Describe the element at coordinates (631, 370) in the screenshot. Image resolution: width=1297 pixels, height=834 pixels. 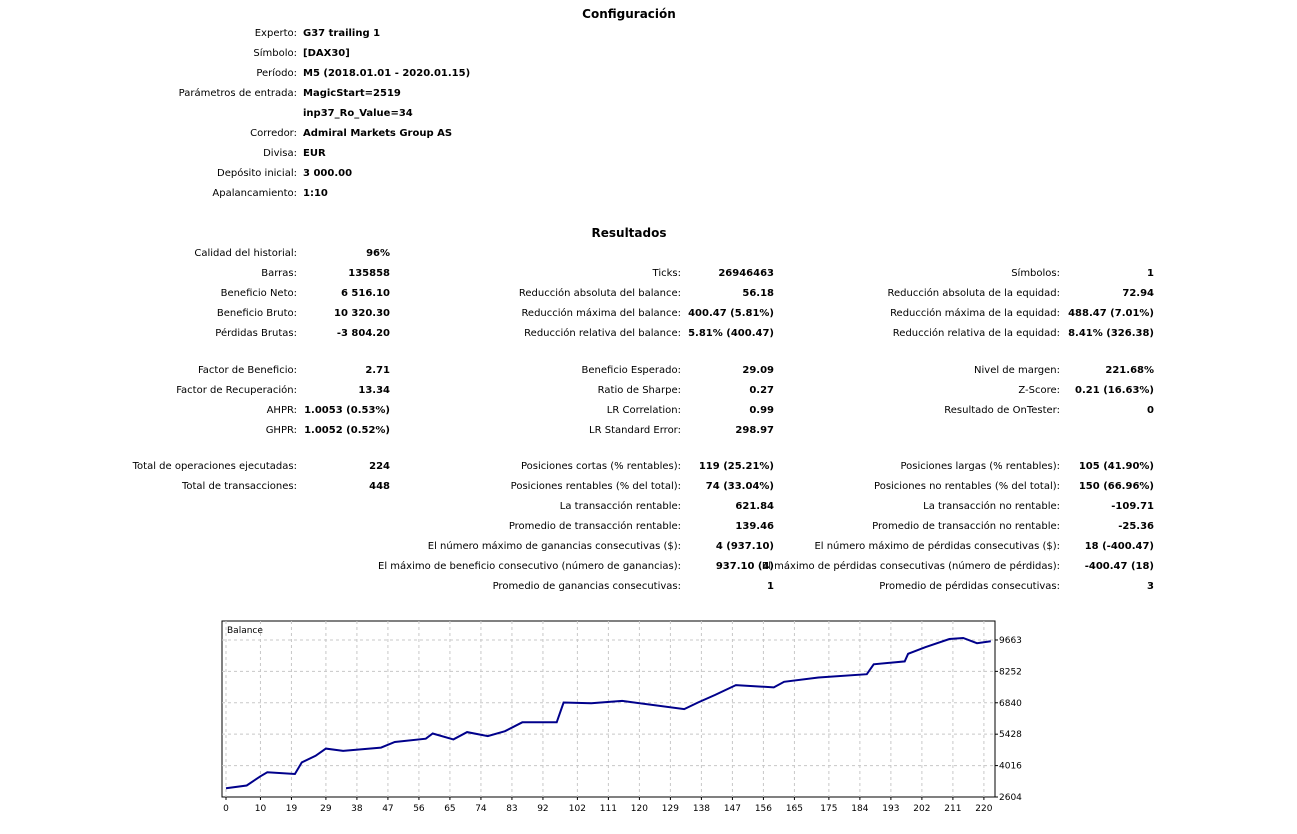
I see `result-label: Beneficio Esperado:` at that location.